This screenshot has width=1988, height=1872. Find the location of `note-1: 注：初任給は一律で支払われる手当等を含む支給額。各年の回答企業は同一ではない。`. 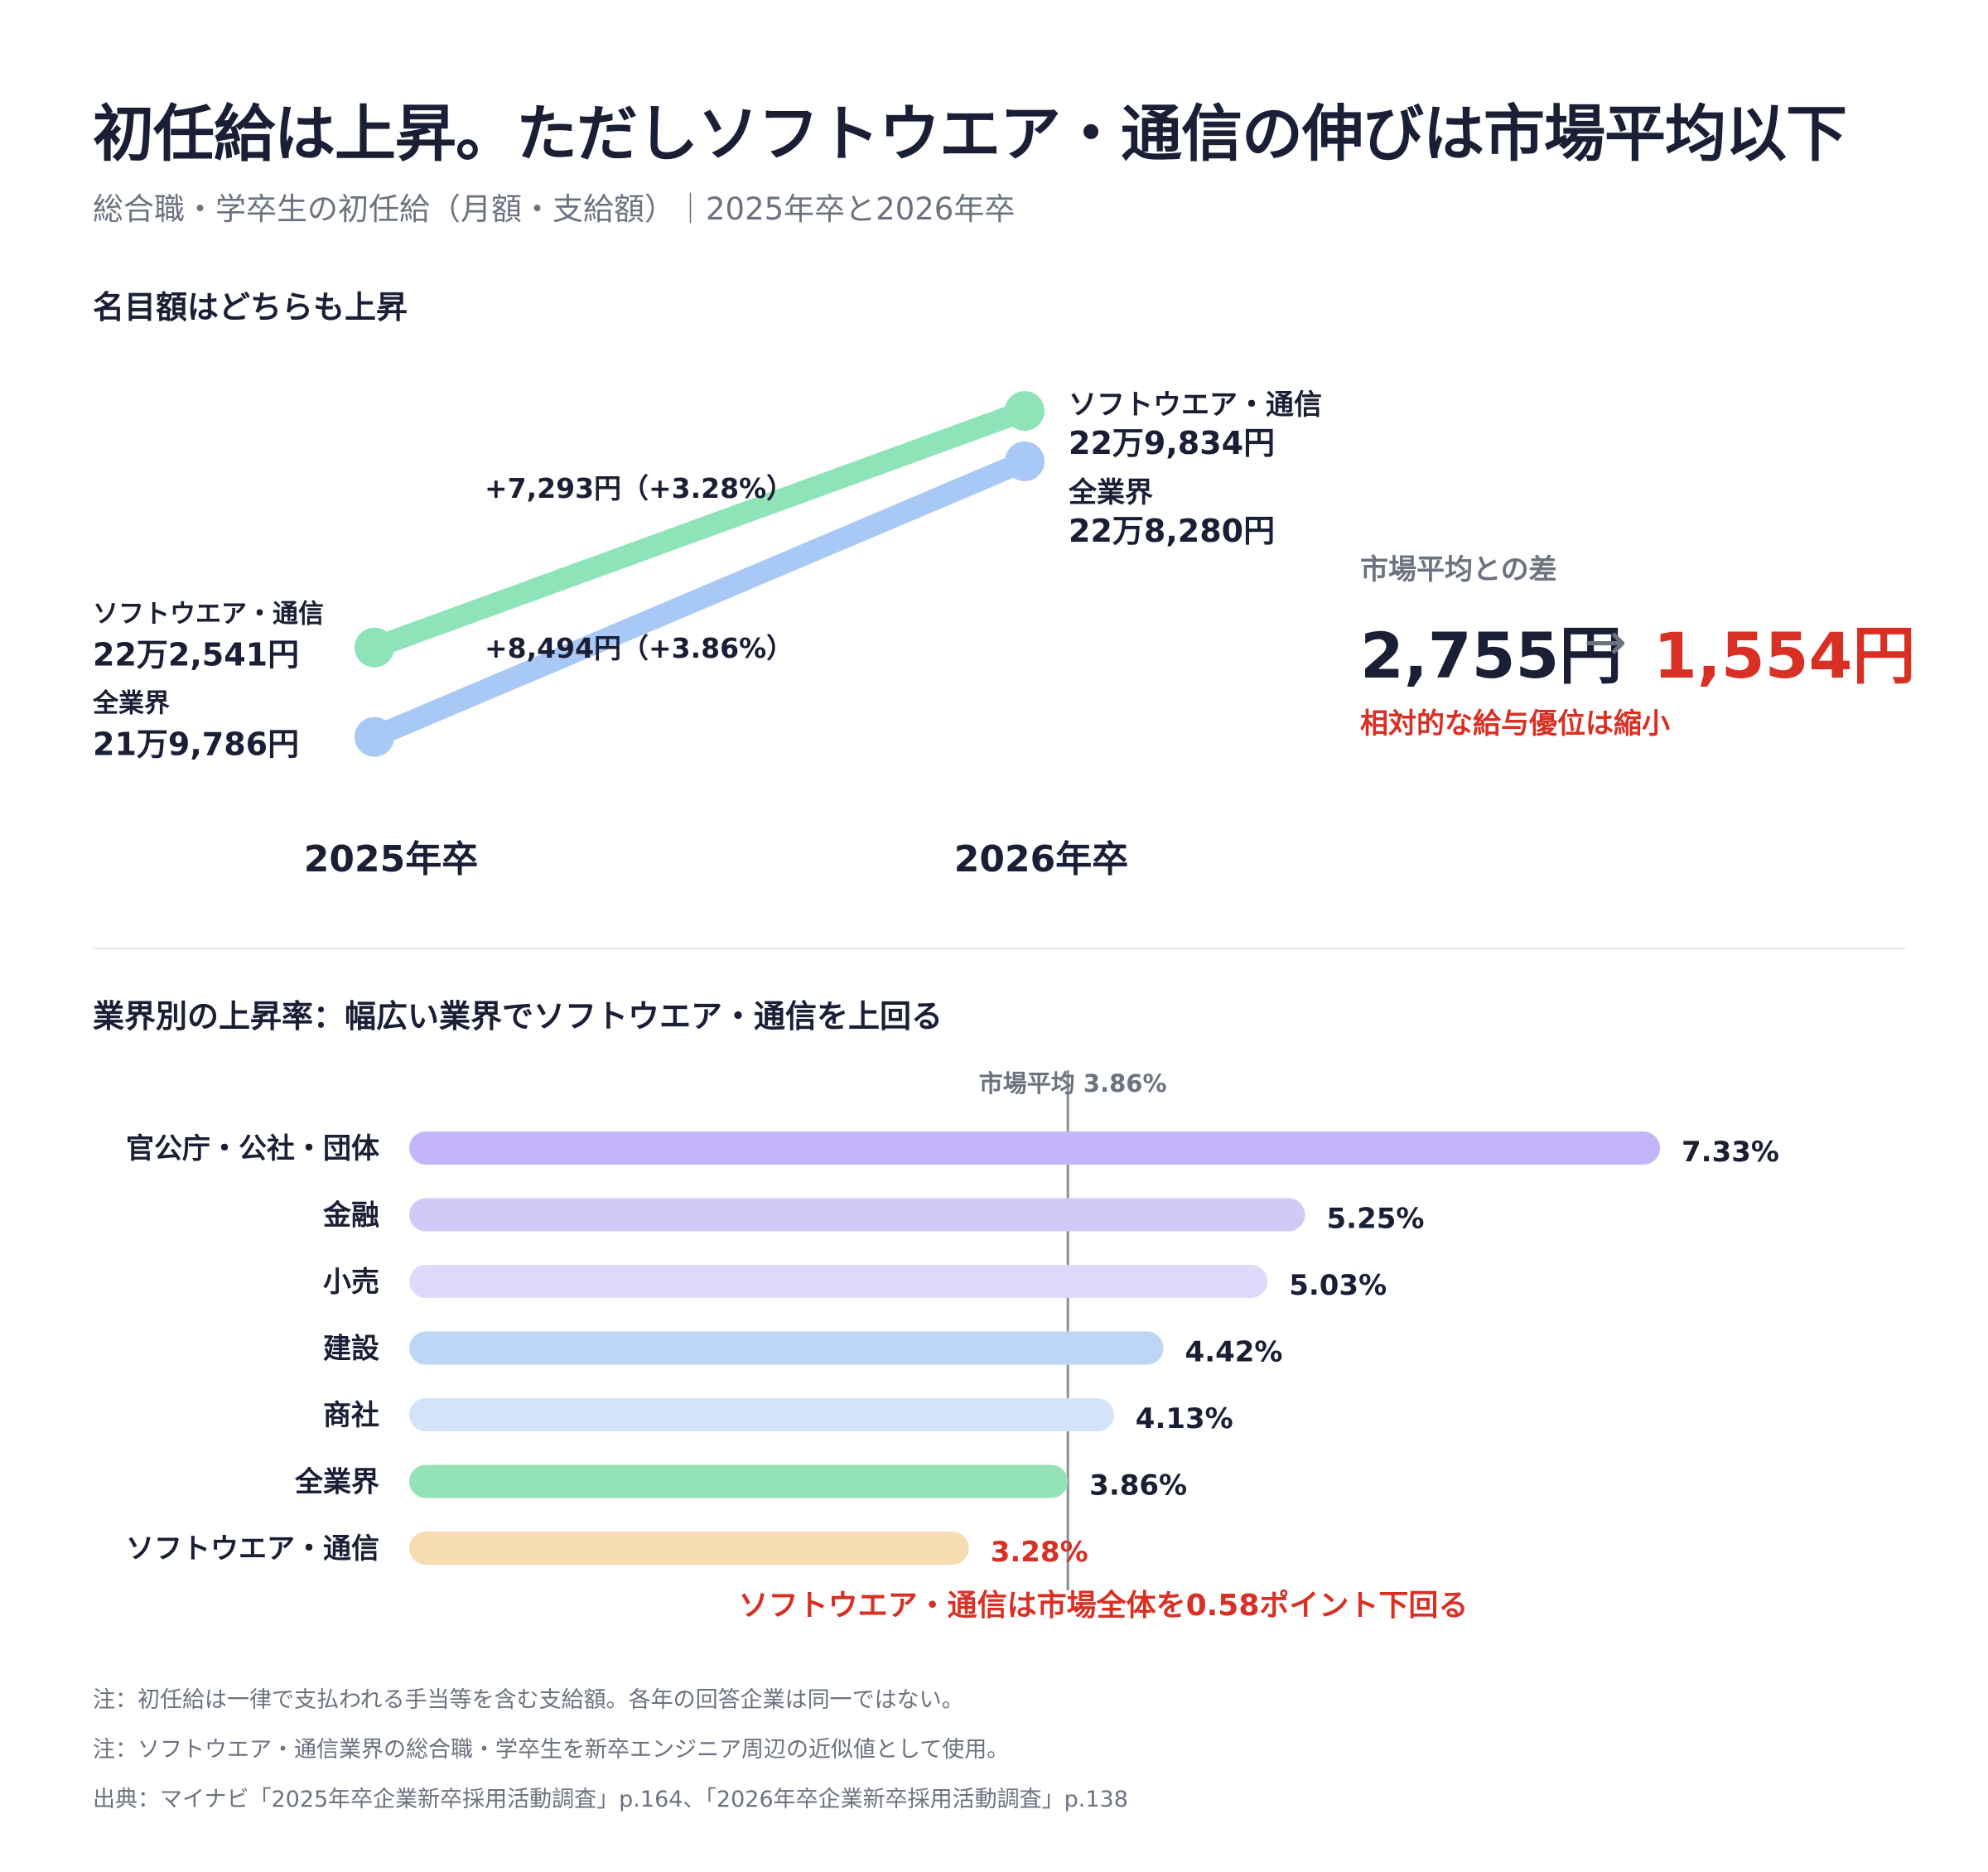

note-1: 注：初任給は一律で支払われる手当等を含む支給額。各年の回答企業は同一ではない。 is located at coordinates (528, 1700).